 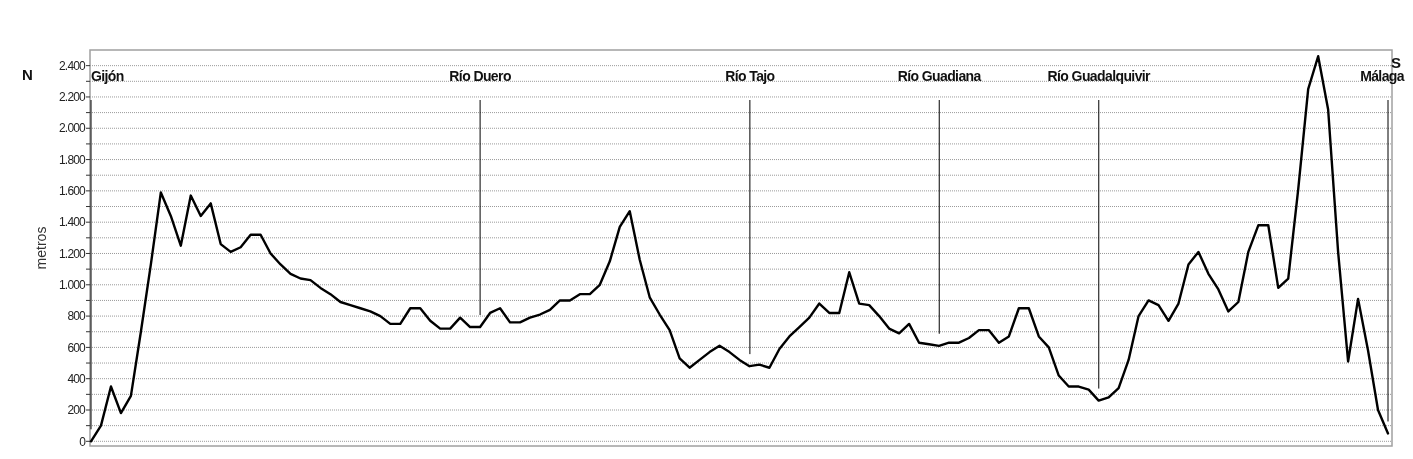 What do you see at coordinates (77, 410) in the screenshot?
I see `y-tick-label: 200` at bounding box center [77, 410].